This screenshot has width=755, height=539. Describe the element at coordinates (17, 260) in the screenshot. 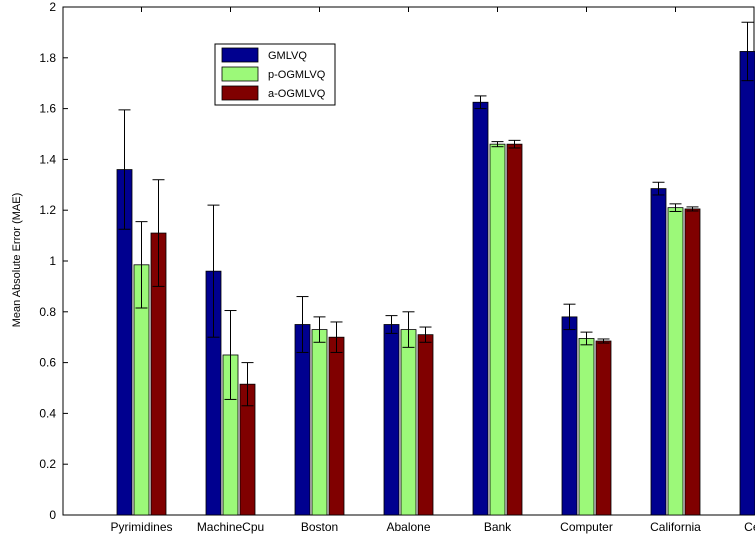

I see `y-axis-label: Mean Absolute Error (MAE)` at that location.